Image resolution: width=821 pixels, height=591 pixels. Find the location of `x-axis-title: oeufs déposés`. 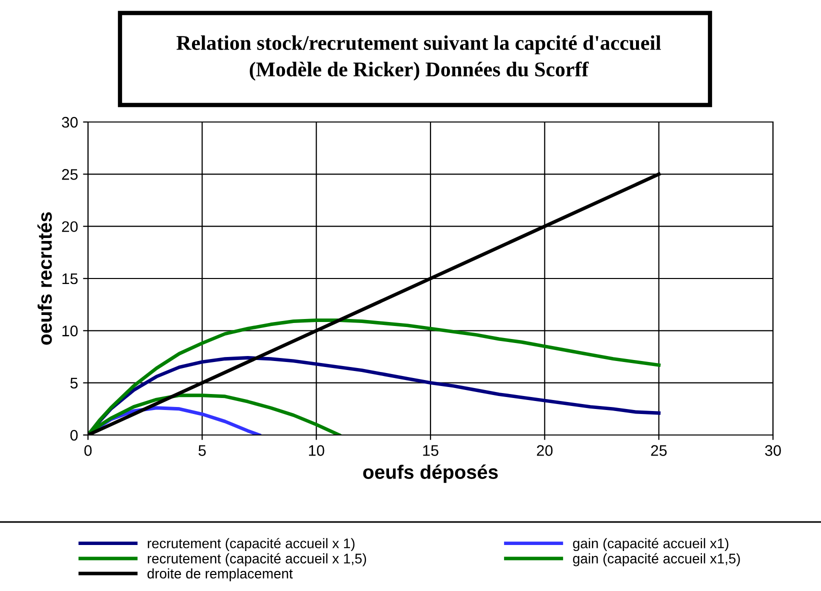

x-axis-title: oeufs déposés is located at coordinates (430, 473).